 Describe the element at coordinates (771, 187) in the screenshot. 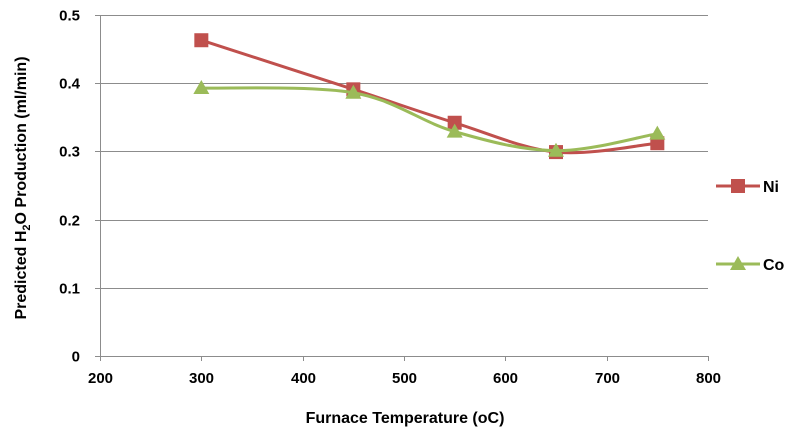

I see `legend-label-ni: Ni` at that location.